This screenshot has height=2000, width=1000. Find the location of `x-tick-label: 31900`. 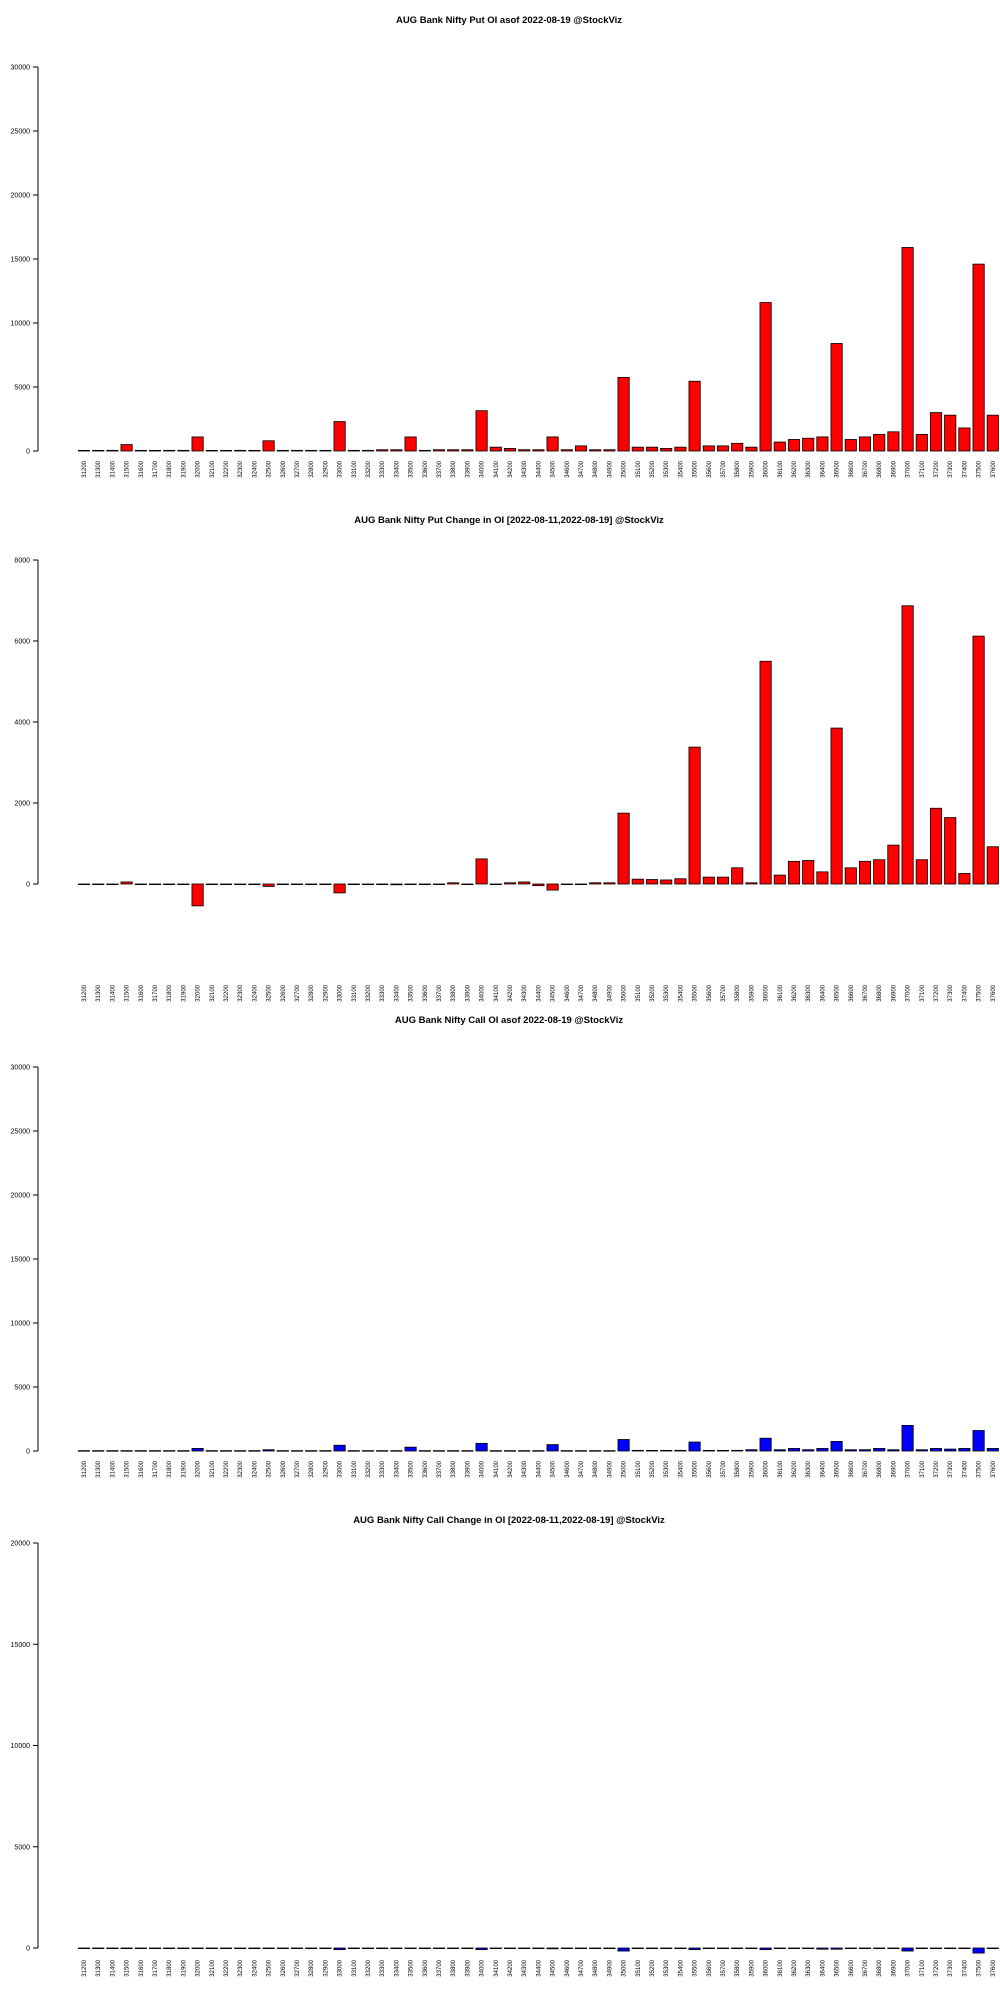

x-tick-label: 31900 is located at coordinates (184, 1468).